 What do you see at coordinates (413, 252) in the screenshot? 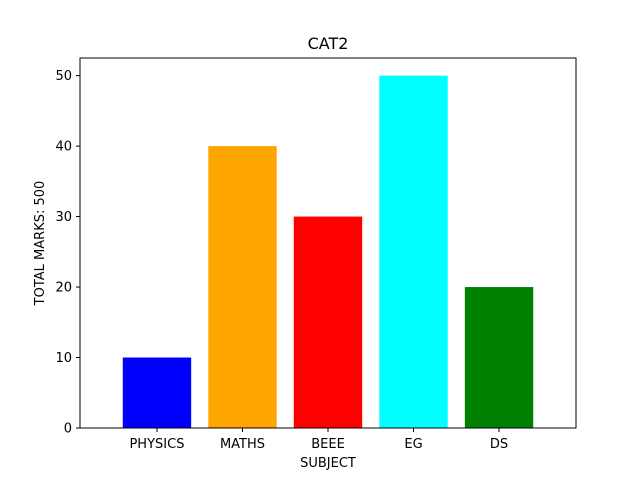
I see `bar-eg` at bounding box center [413, 252].